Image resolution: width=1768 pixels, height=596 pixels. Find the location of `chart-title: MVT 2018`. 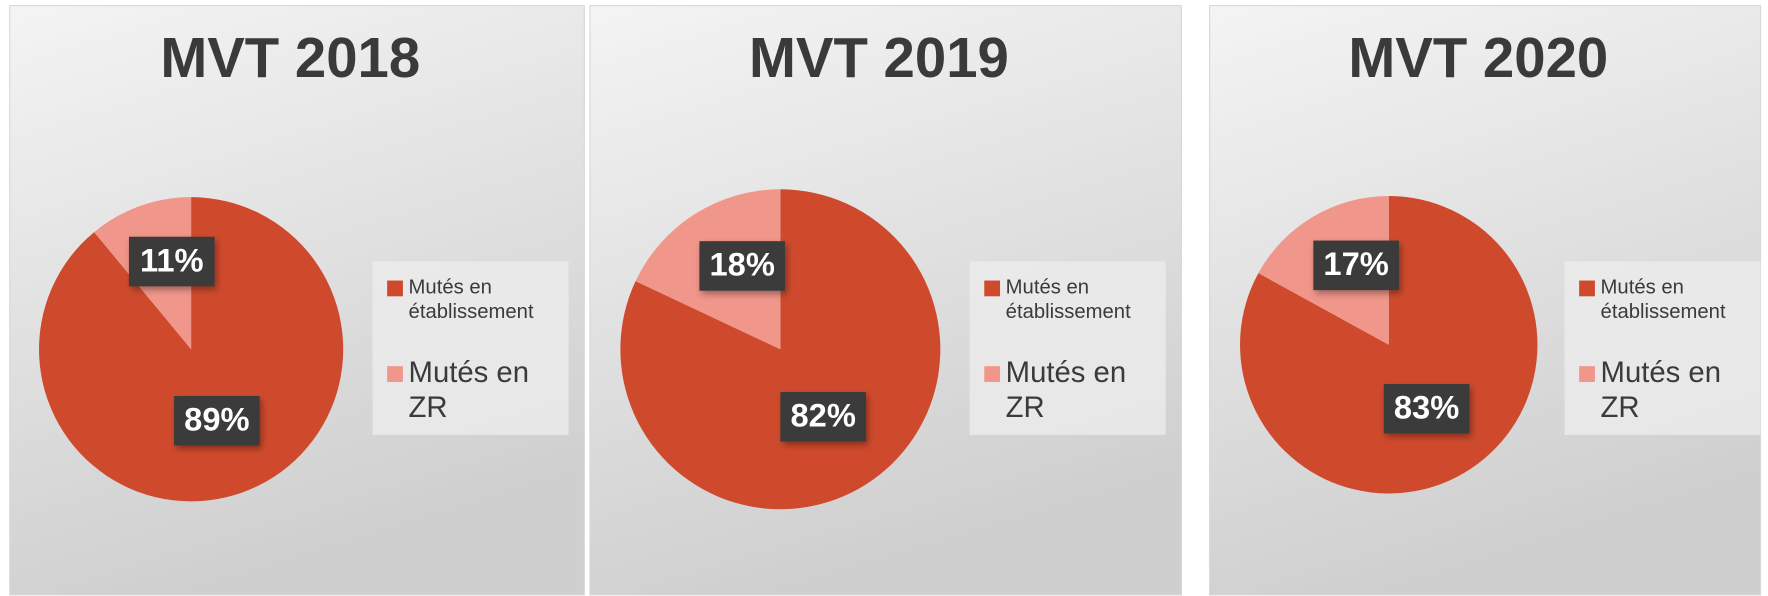

chart-title: MVT 2018 is located at coordinates (290, 57).